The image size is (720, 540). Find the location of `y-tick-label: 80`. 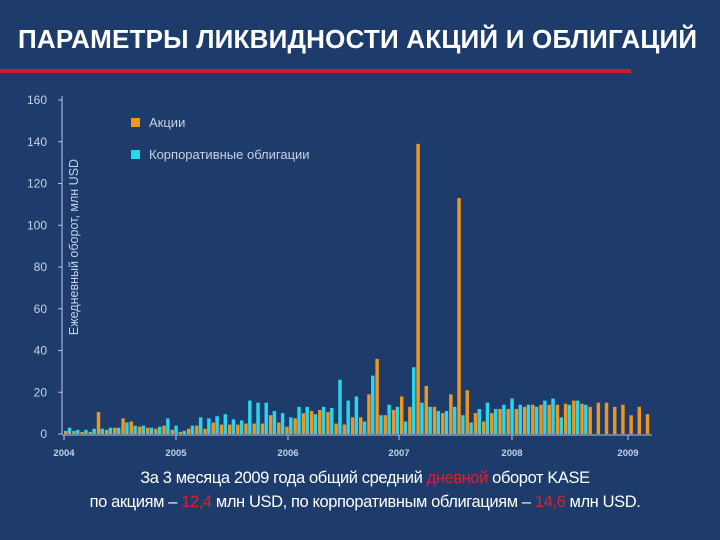

y-tick-label: 80 is located at coordinates (41, 267).